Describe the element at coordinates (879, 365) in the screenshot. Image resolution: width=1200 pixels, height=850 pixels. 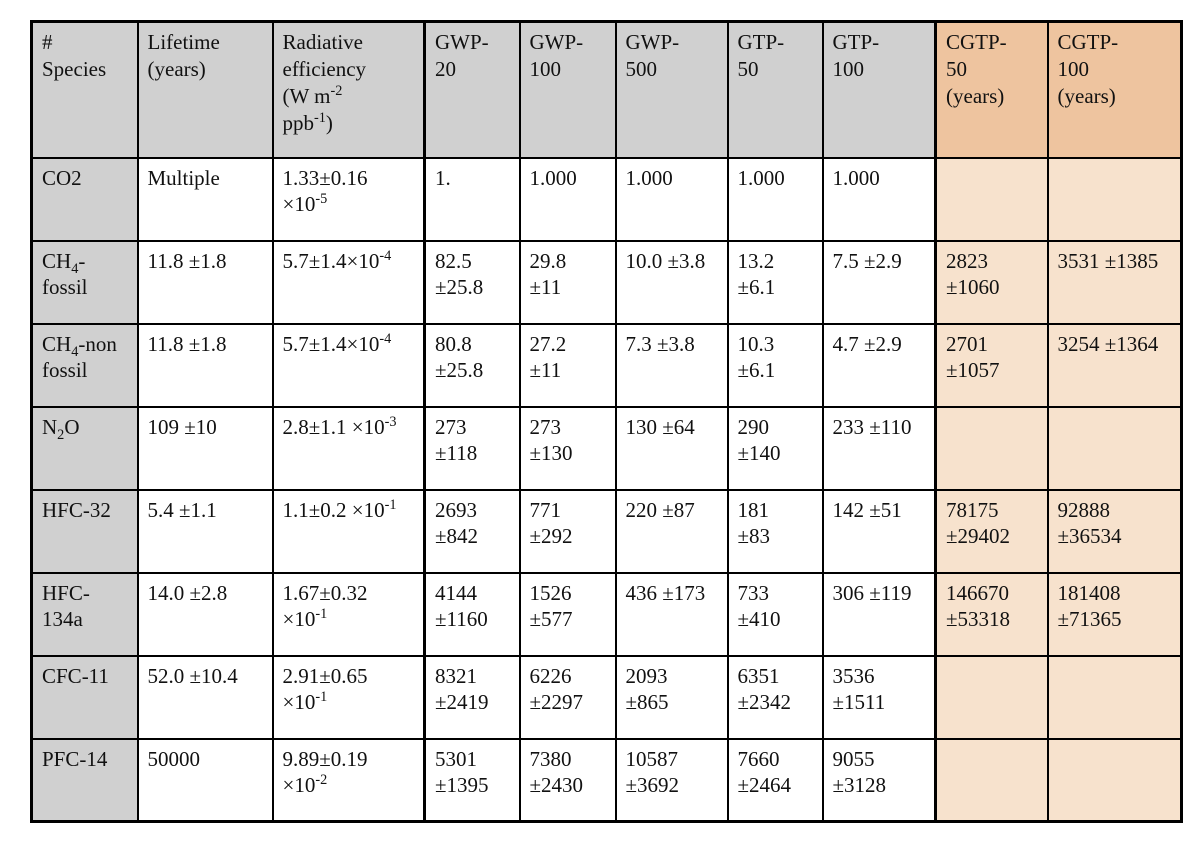
I see `table-cell: 4.7 ±2.9` at that location.